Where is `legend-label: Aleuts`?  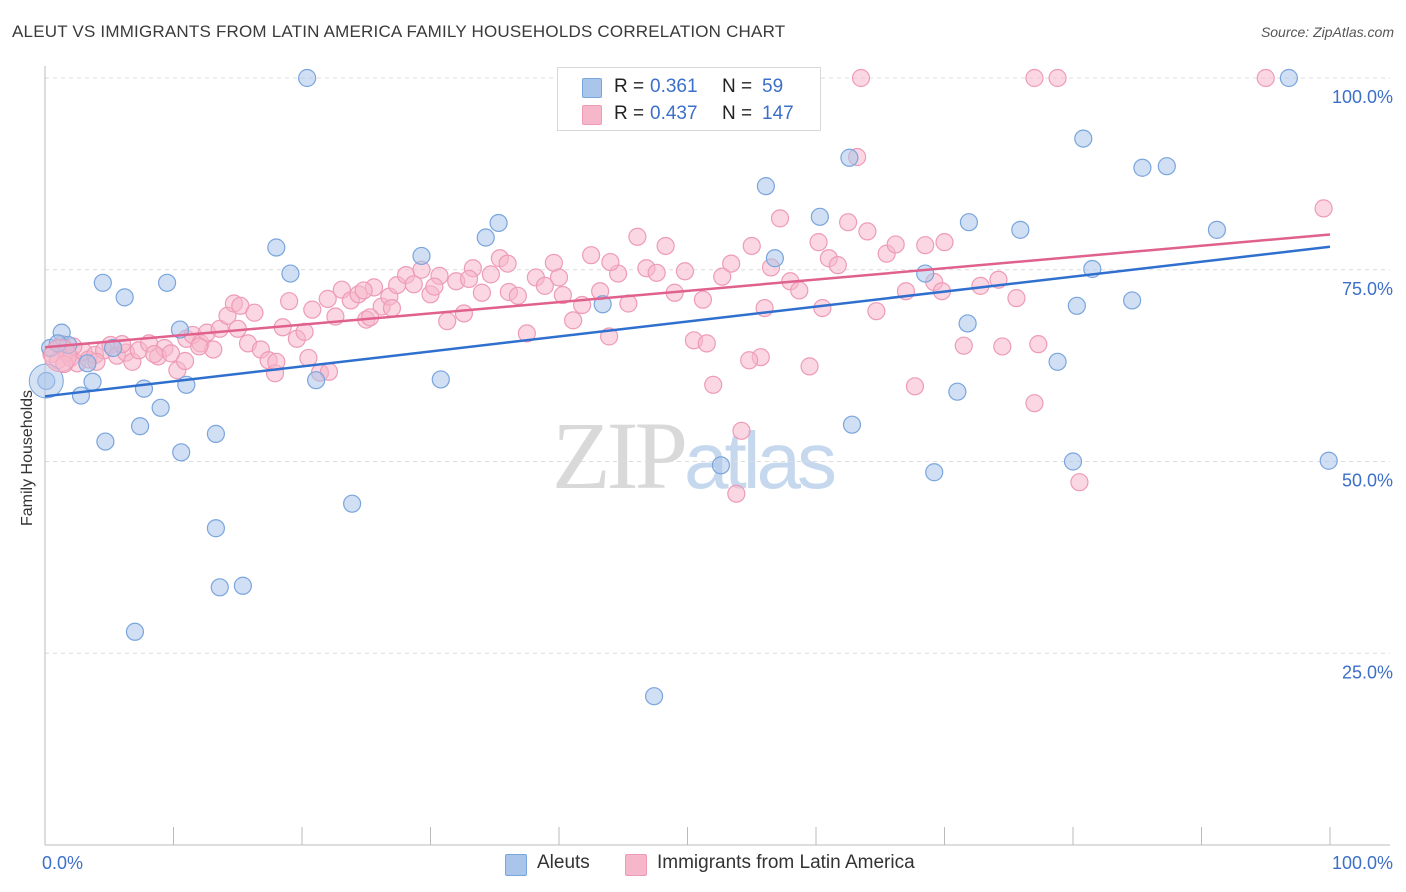
legend-label: Aleuts is located at coordinates (563, 862).